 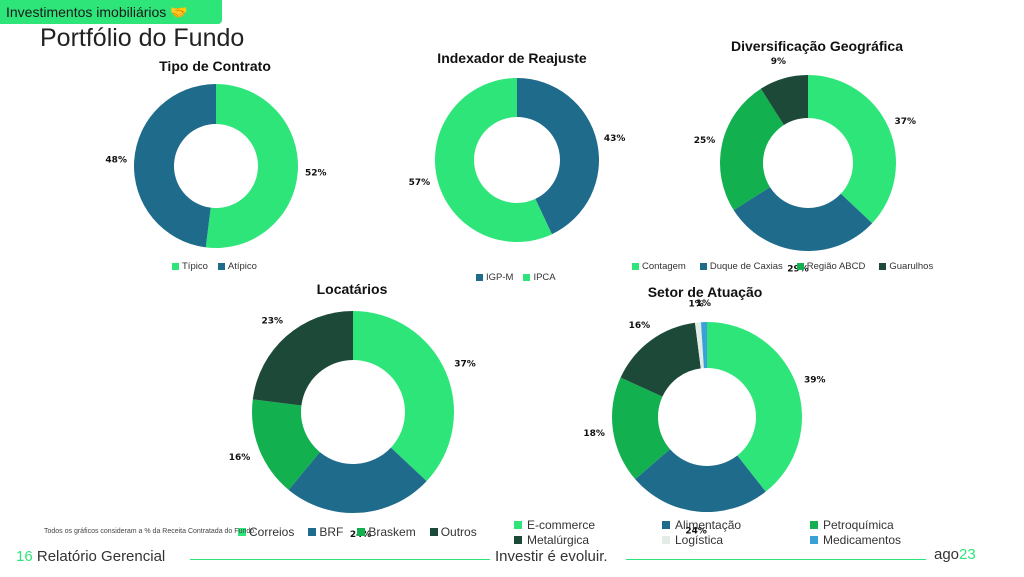 What do you see at coordinates (906, 122) in the screenshot?
I see `data-label-geo-0: 37%` at bounding box center [906, 122].